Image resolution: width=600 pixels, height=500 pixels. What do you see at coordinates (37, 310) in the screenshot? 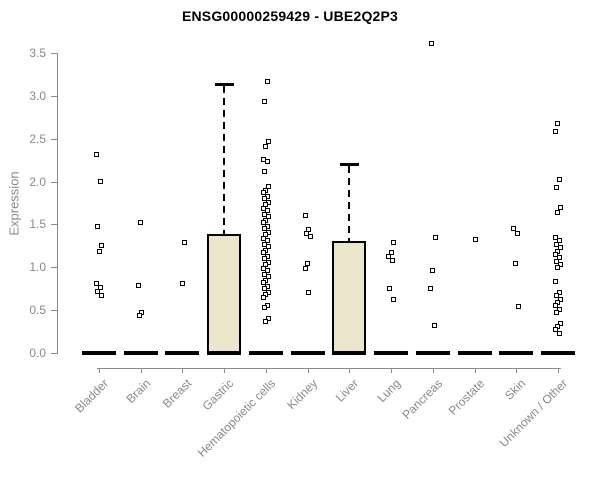
I see `y-tick-label: 0.5` at bounding box center [37, 310].